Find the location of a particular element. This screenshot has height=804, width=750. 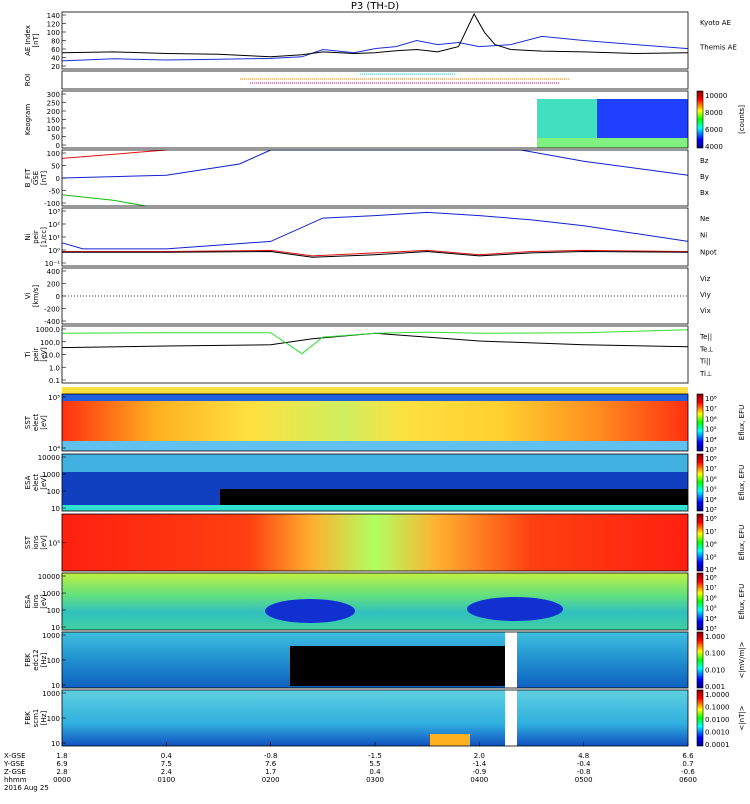

sst_i-colorbar is located at coordinates (700, 542).